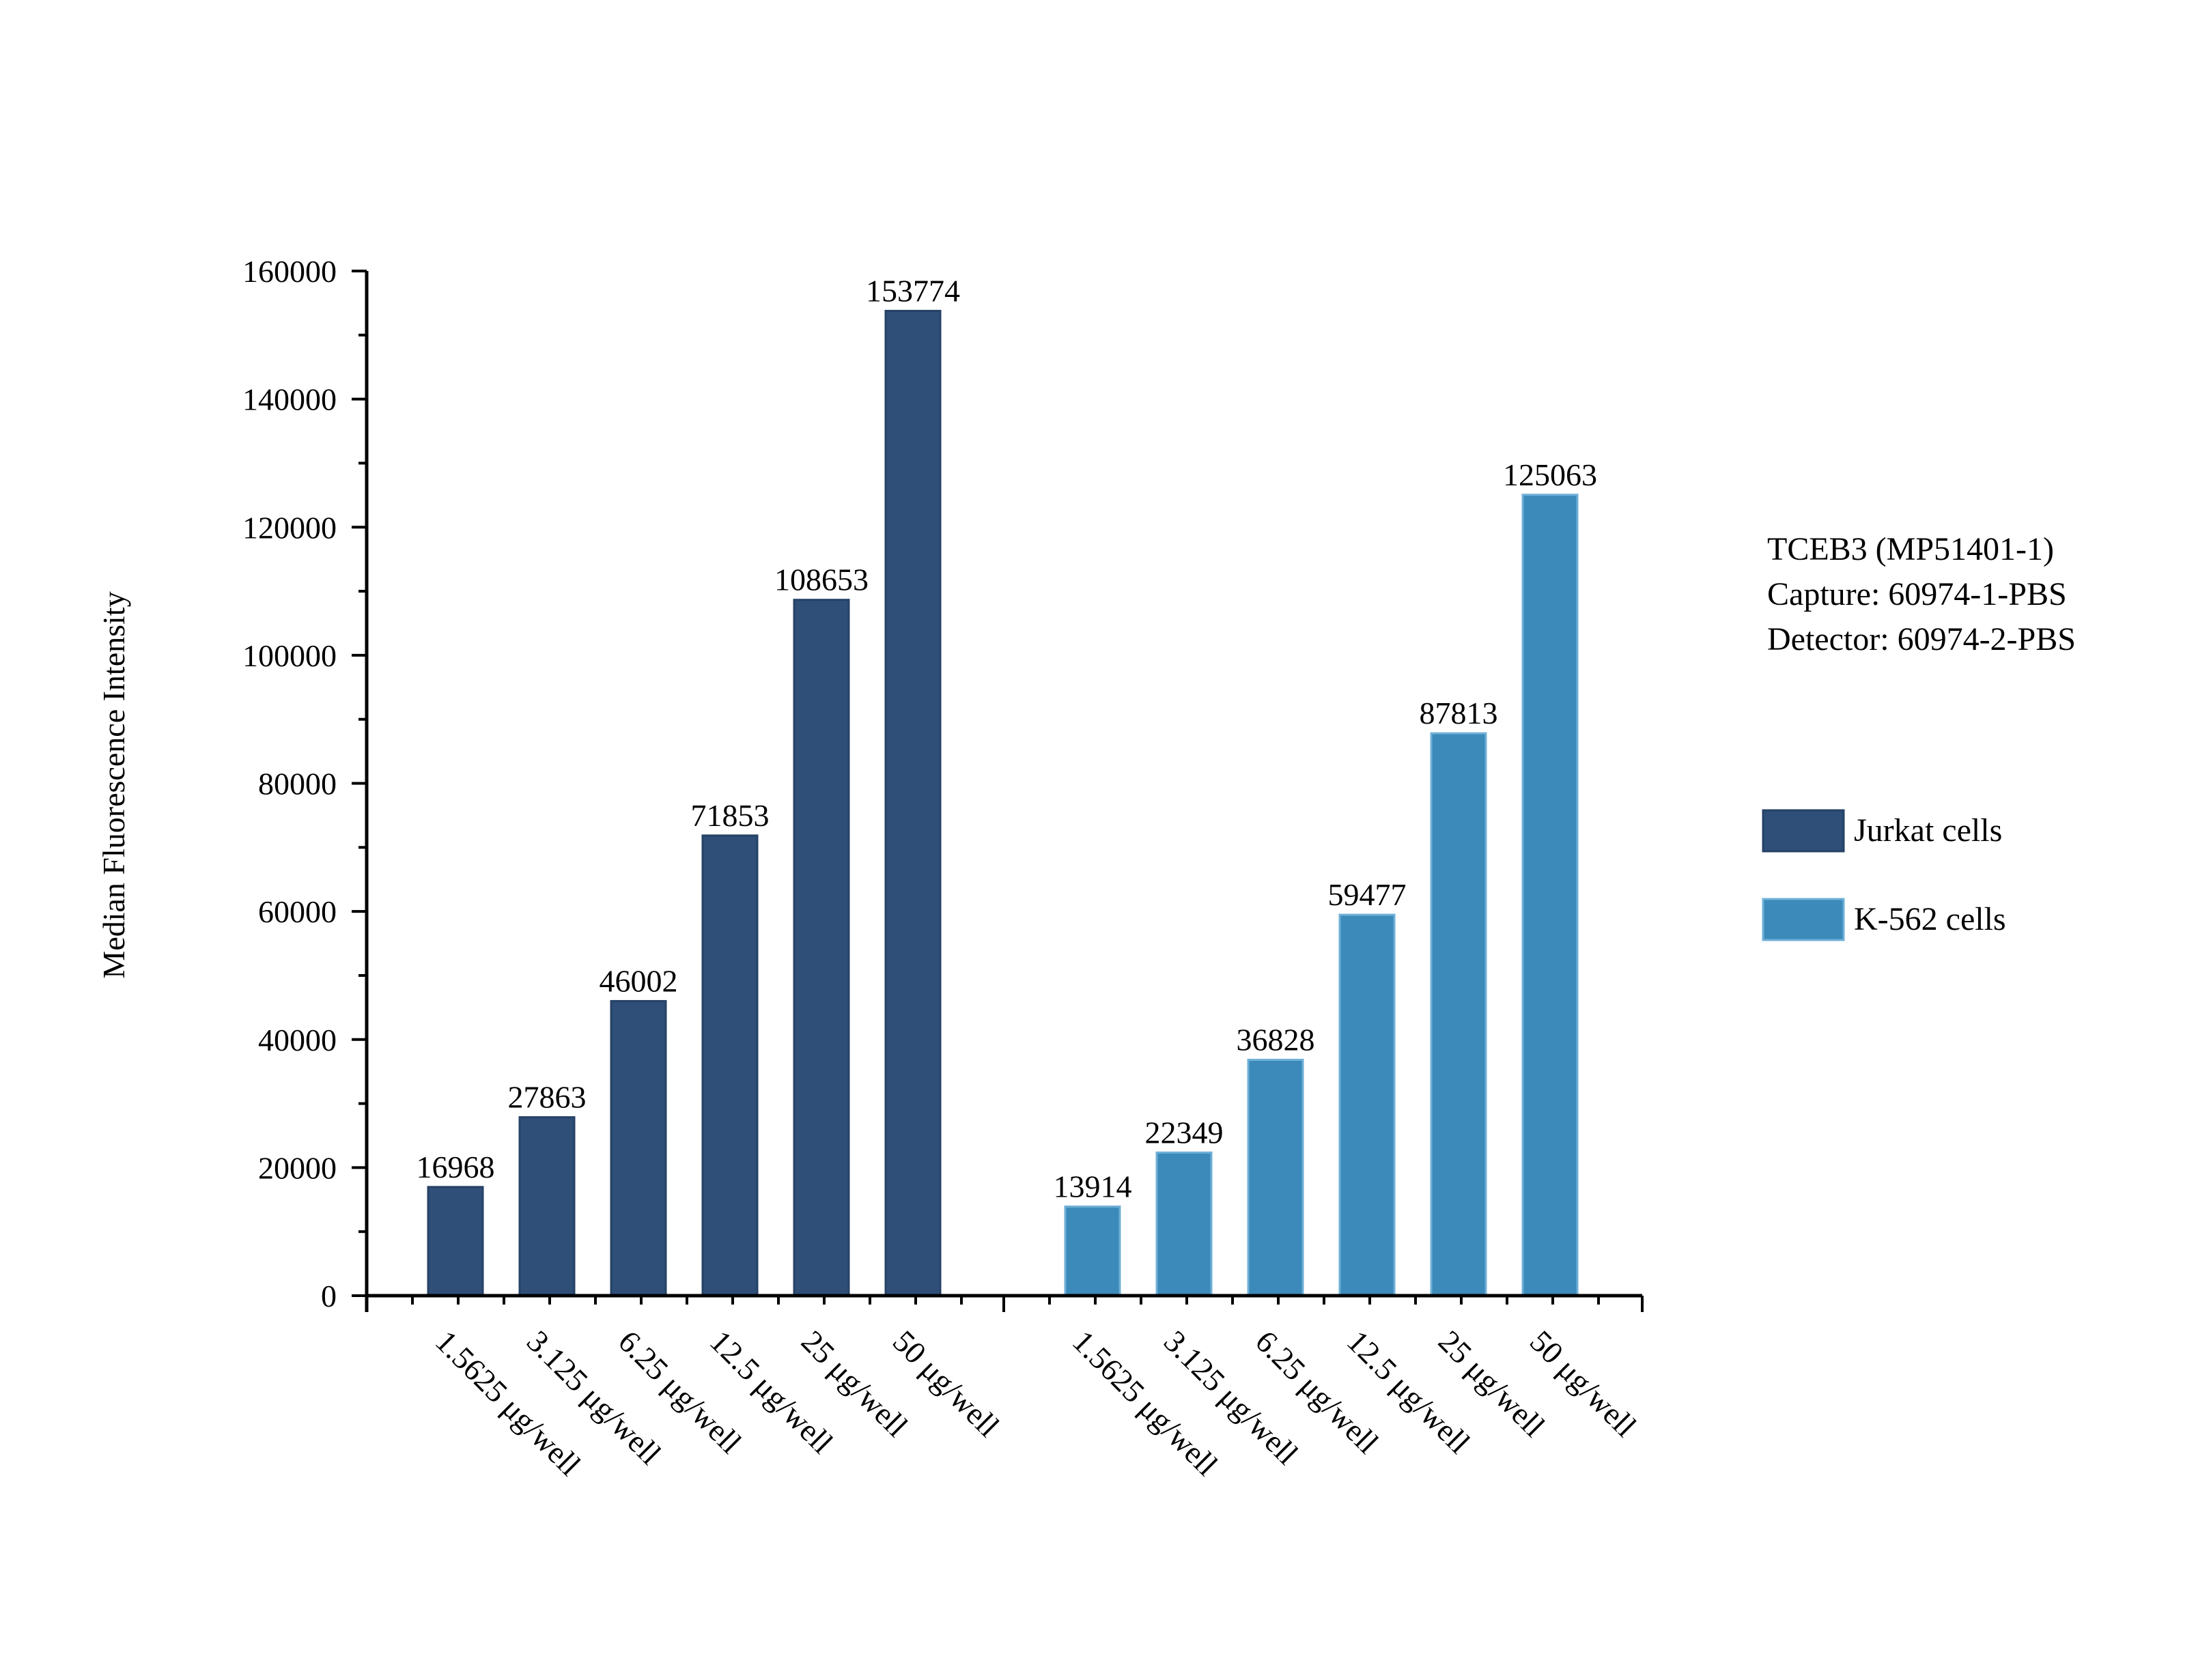 The image size is (2196, 1680). Describe the element at coordinates (456, 1167) in the screenshot. I see `data-label: 16968` at that location.